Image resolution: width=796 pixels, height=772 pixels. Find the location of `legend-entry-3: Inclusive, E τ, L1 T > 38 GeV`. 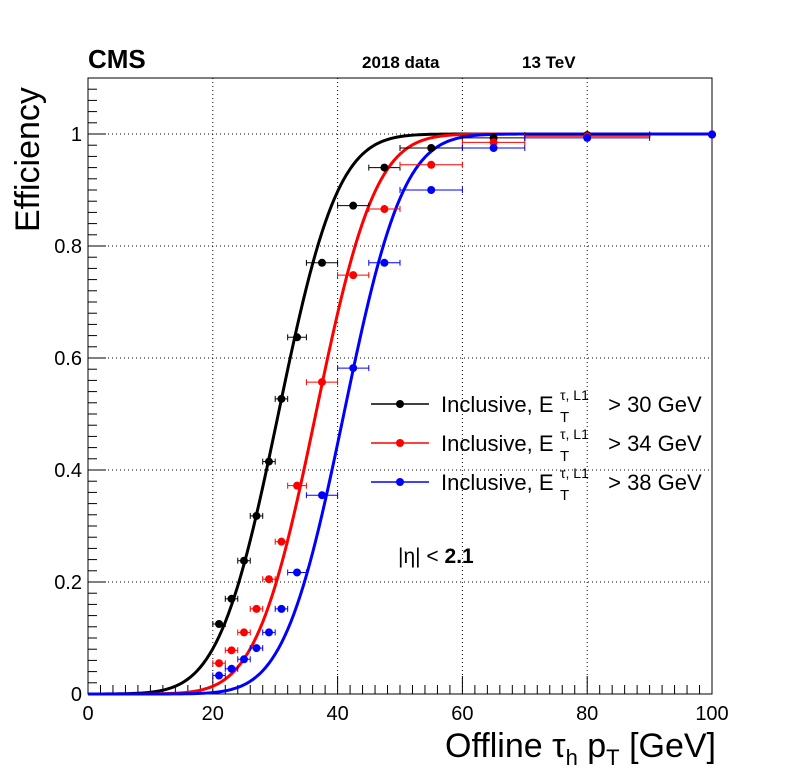

legend-entry-3: Inclusive, E τ, L1 T > 38 GeV is located at coordinates (536, 484).